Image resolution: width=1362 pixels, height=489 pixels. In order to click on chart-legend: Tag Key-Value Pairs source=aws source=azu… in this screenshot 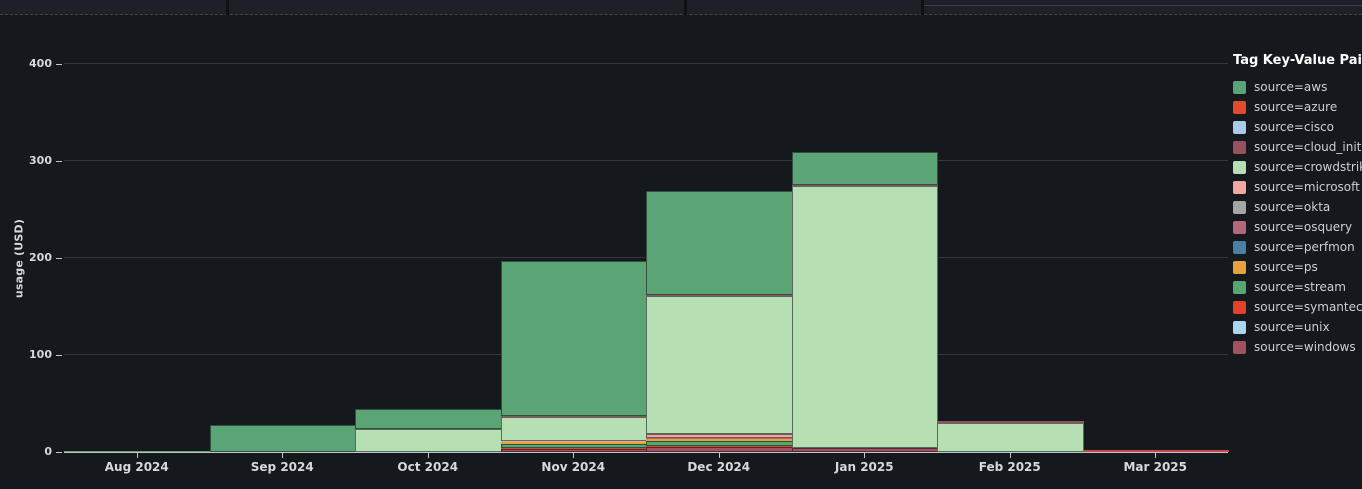, I will do `click(1297, 205)`.